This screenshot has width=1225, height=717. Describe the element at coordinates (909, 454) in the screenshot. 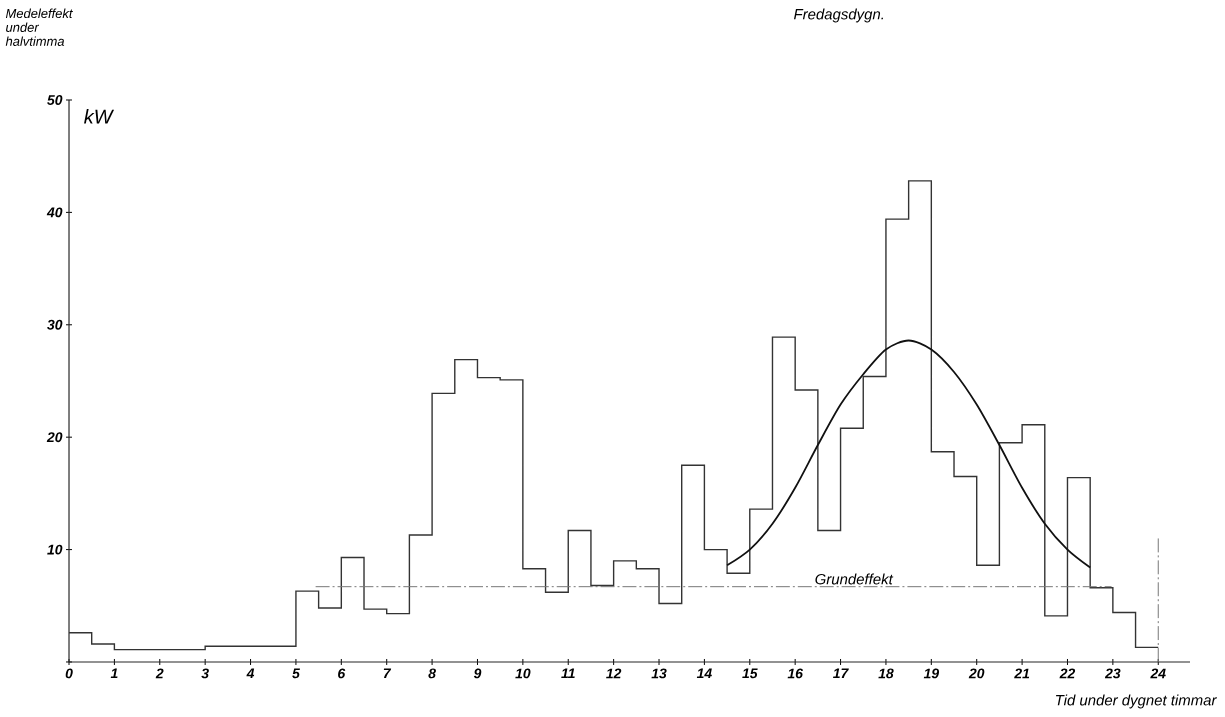

I see `line-series` at that location.